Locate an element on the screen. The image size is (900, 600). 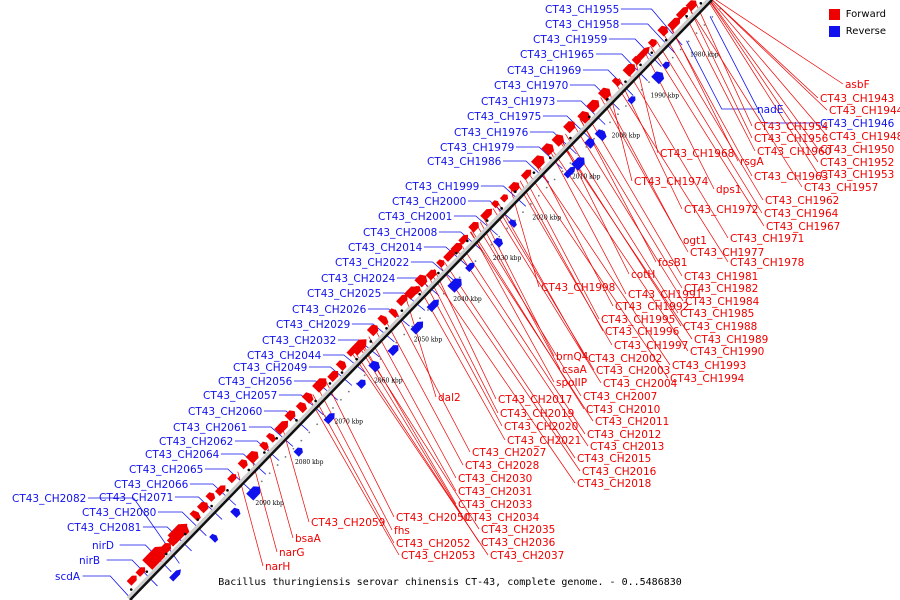
reverse-gene-label: CT43_CH1970 is located at coordinates (531, 86).